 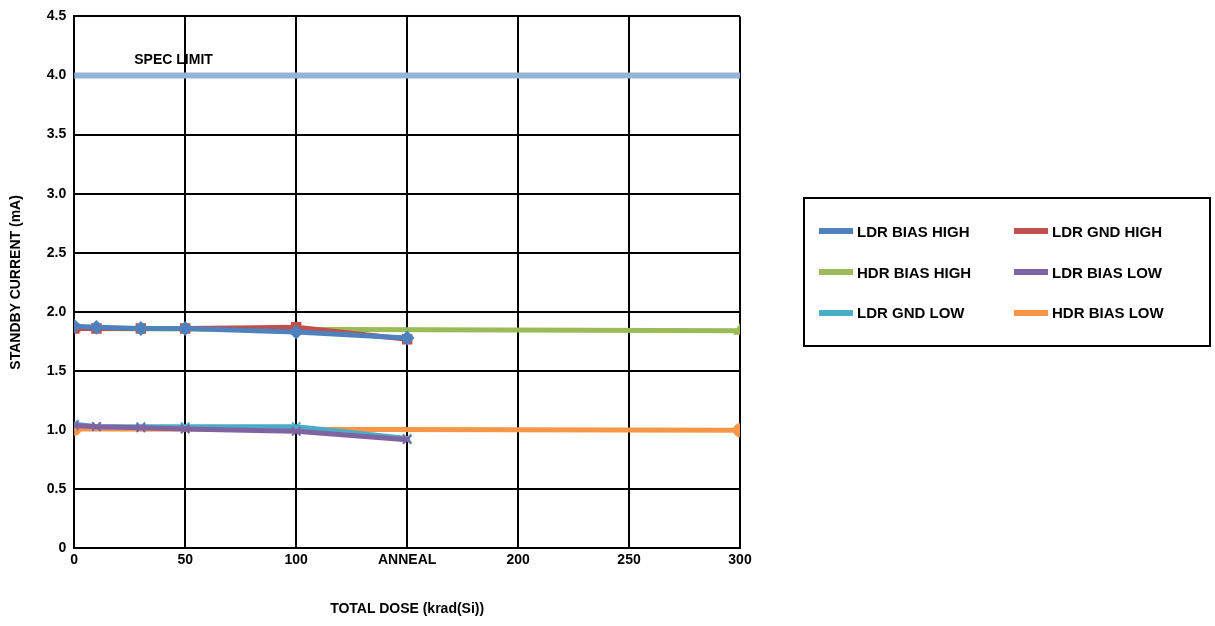 I want to click on y-tick-label: 2.0, so click(x=56, y=310).